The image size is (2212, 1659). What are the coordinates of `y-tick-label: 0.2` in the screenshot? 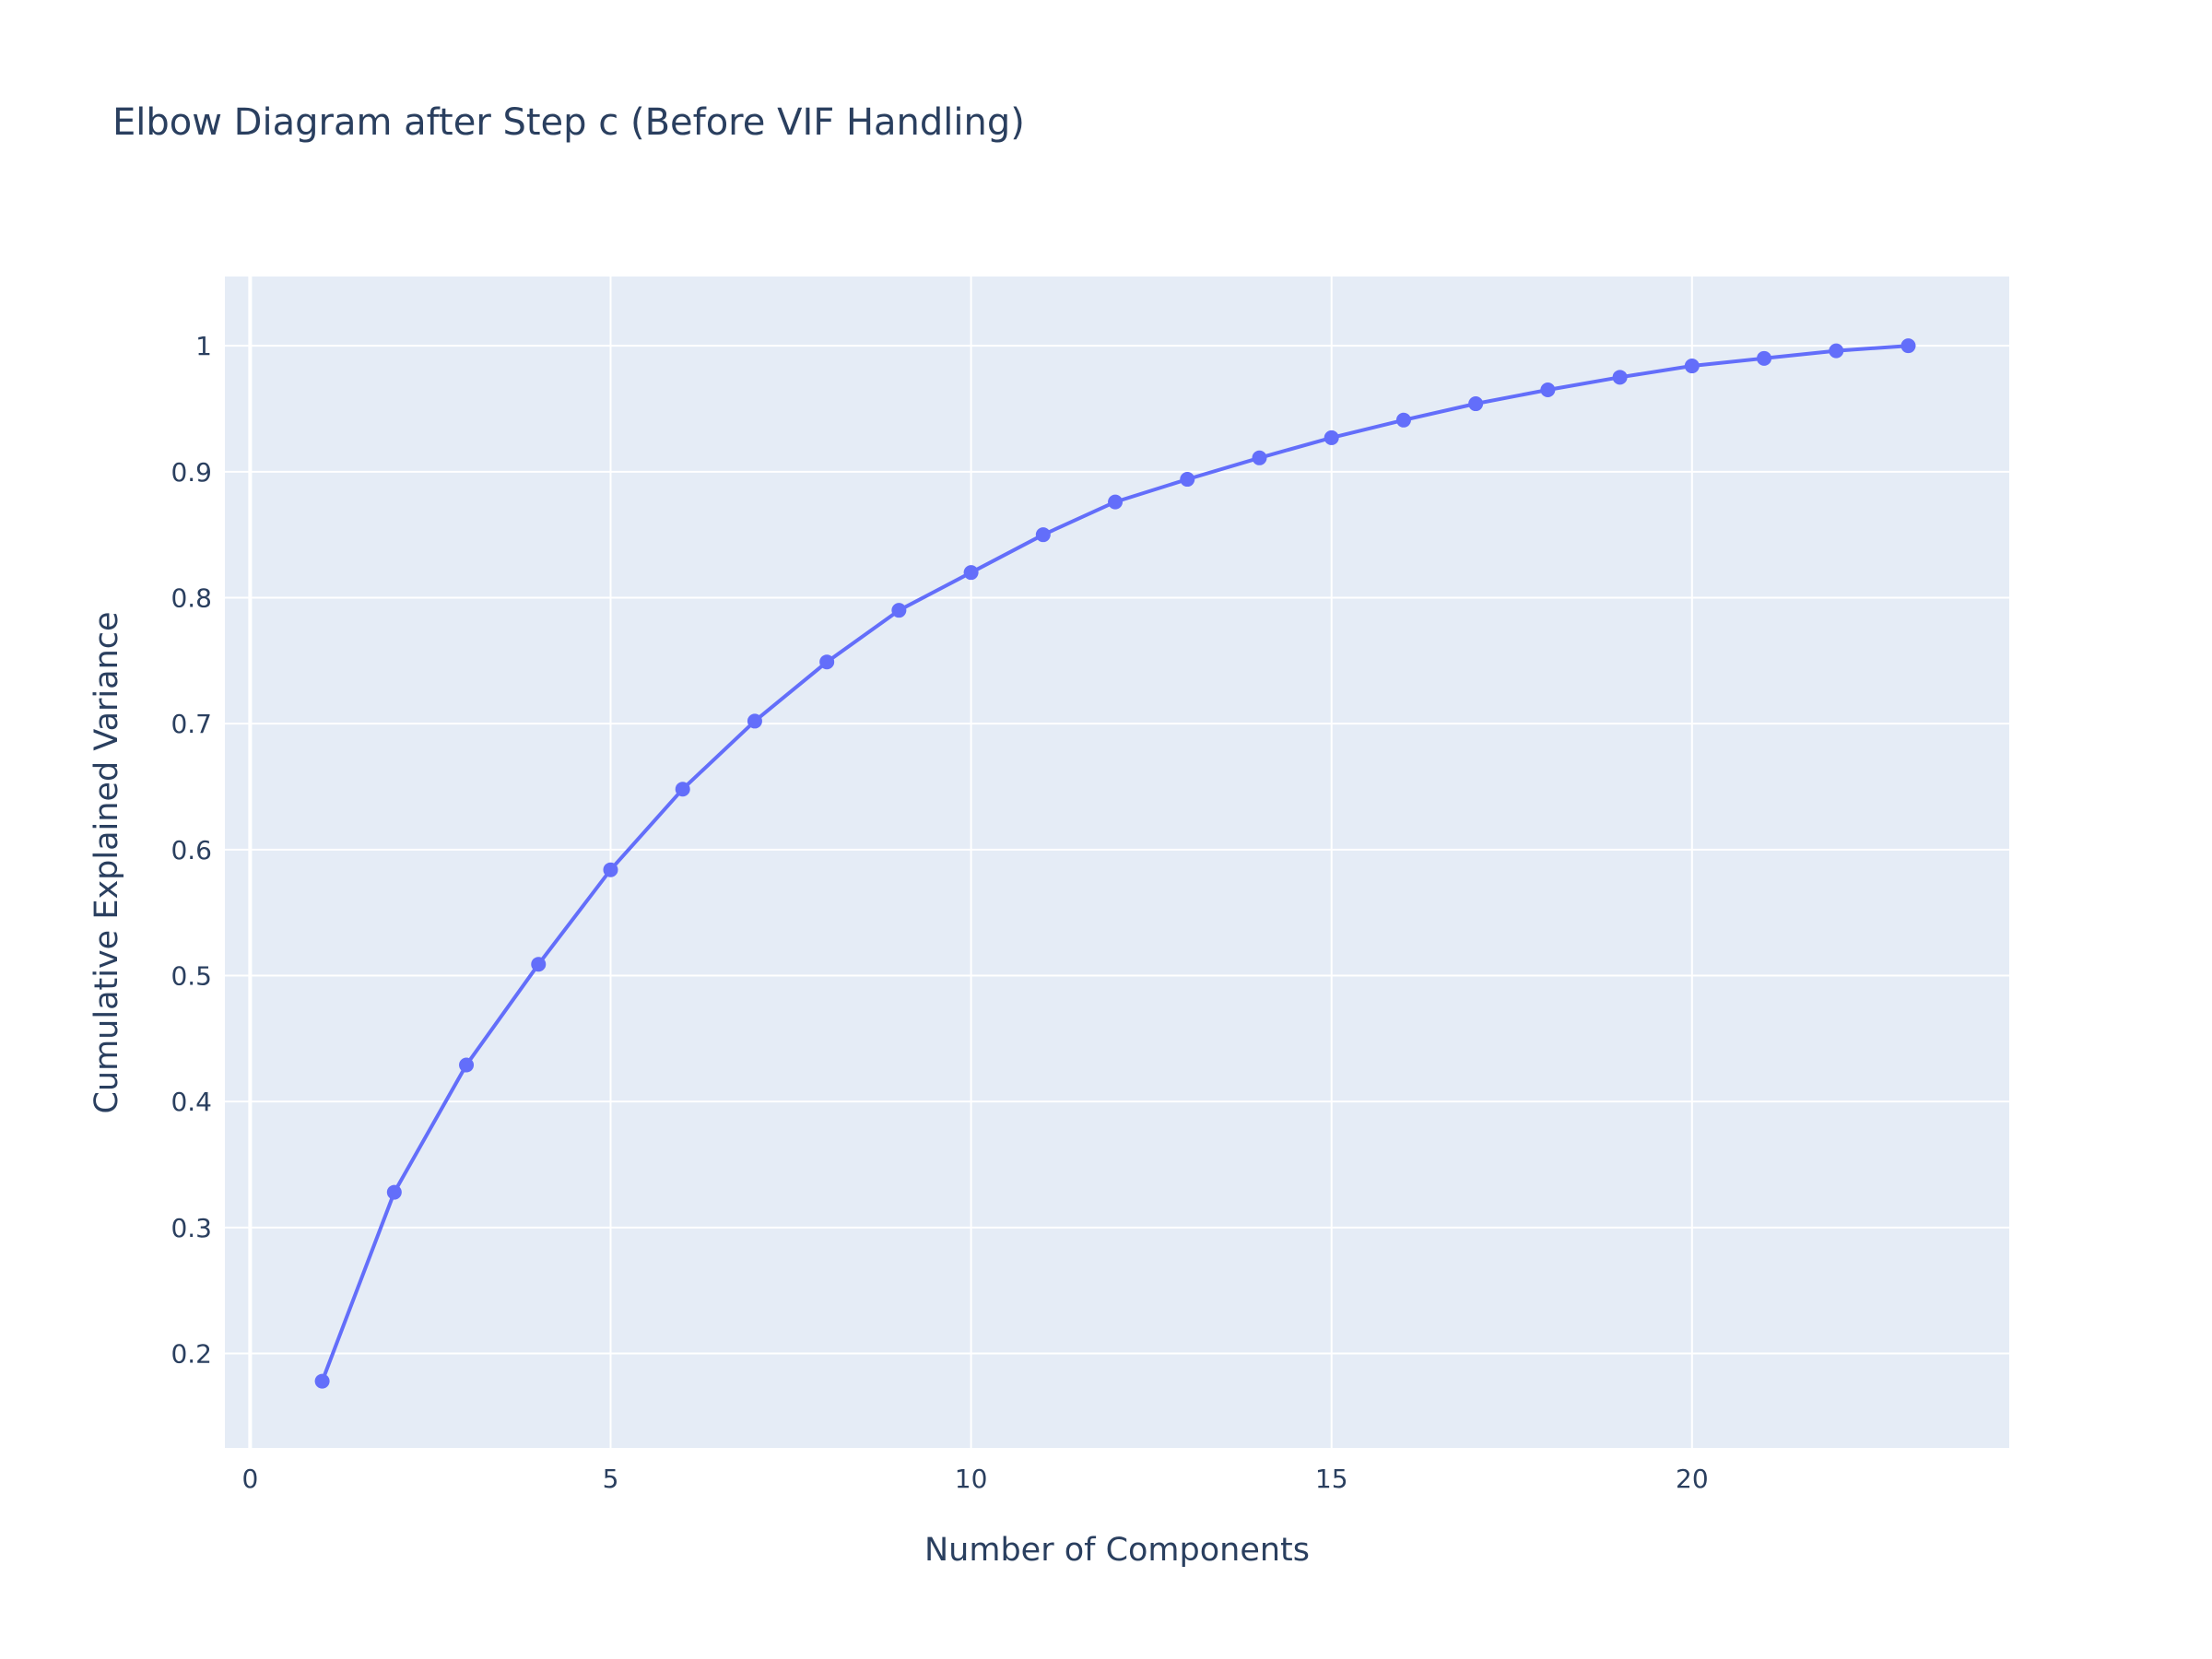 It's located at (191, 1354).